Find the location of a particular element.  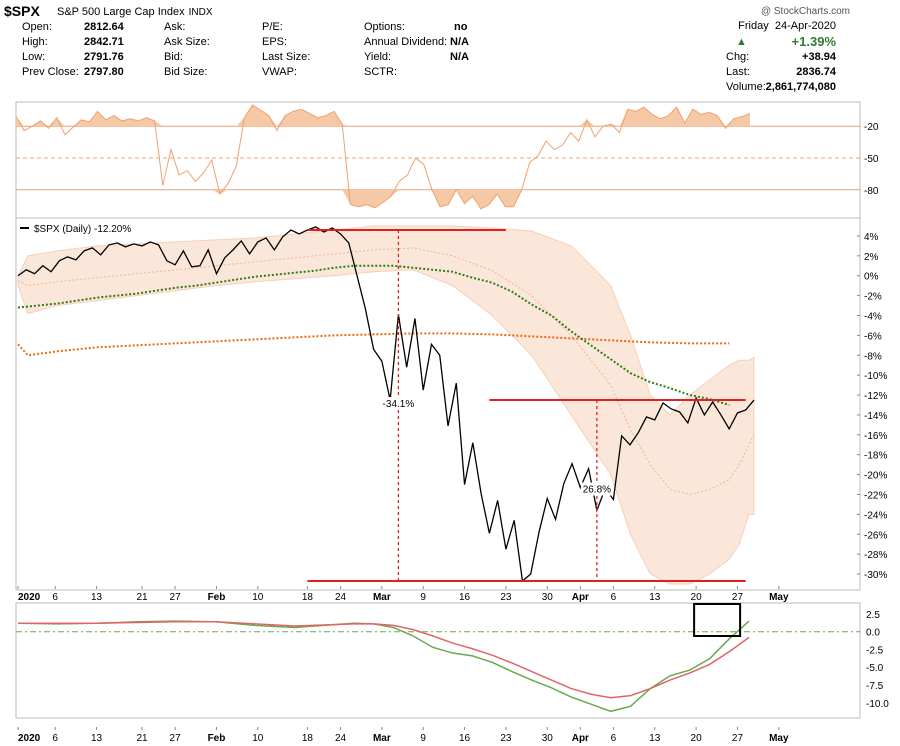

quote-label-bid: Bid: is located at coordinates (173, 57).